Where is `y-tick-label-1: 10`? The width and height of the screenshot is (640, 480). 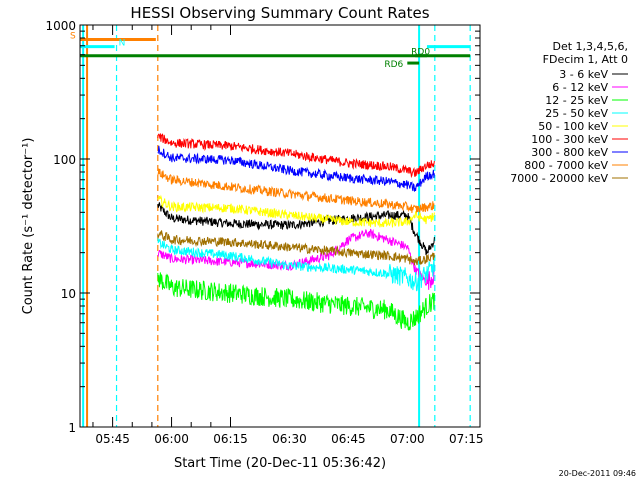 y-tick-label-1: 10 is located at coordinates (68, 294).